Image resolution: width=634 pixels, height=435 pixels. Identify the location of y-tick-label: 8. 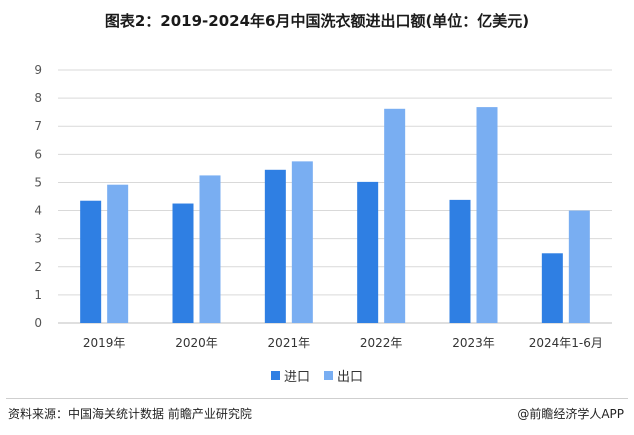
(38, 98).